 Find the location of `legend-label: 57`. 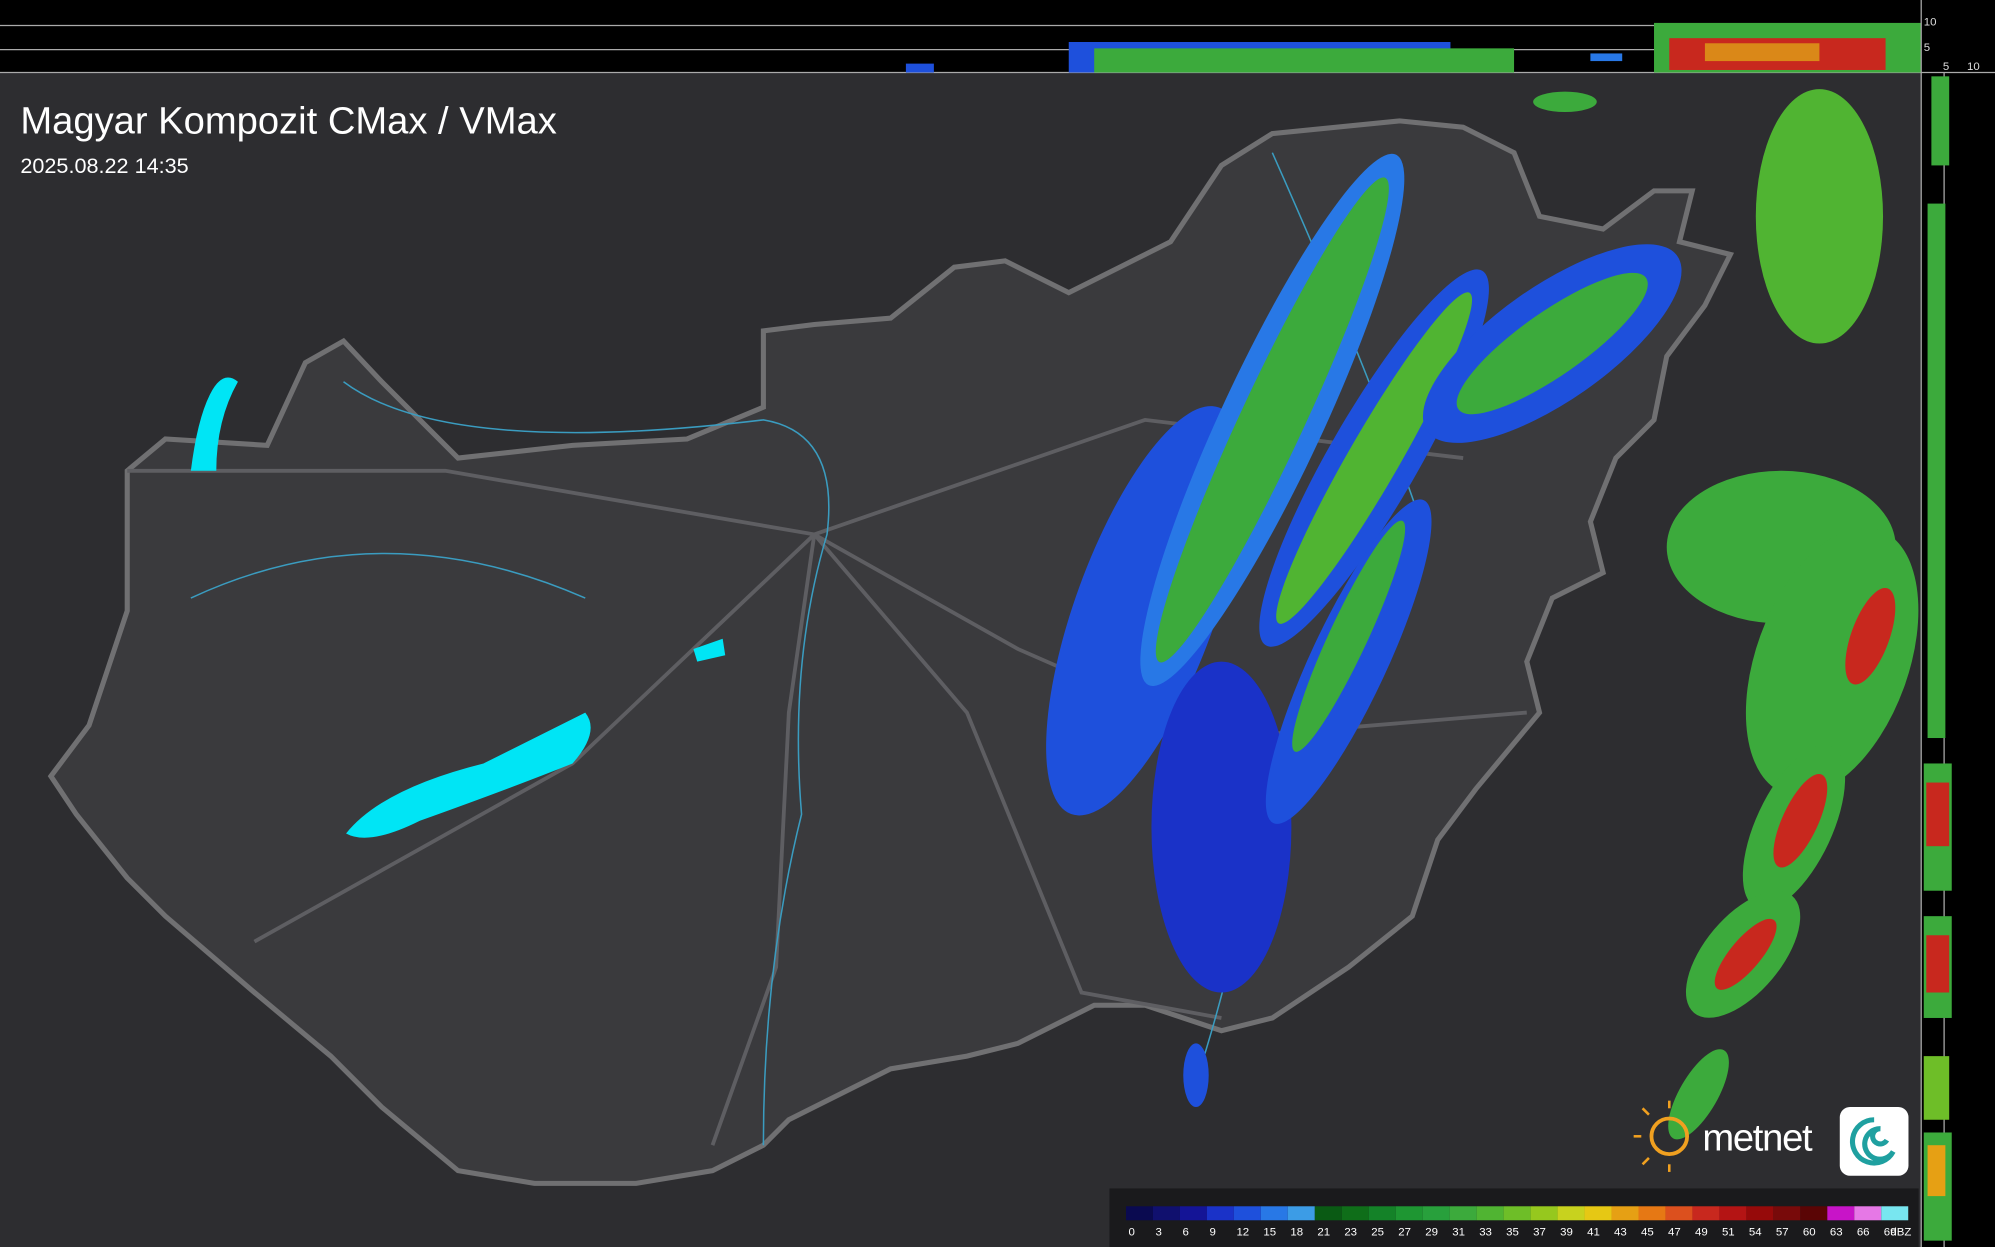

legend-label: 57 is located at coordinates (1782, 1233).